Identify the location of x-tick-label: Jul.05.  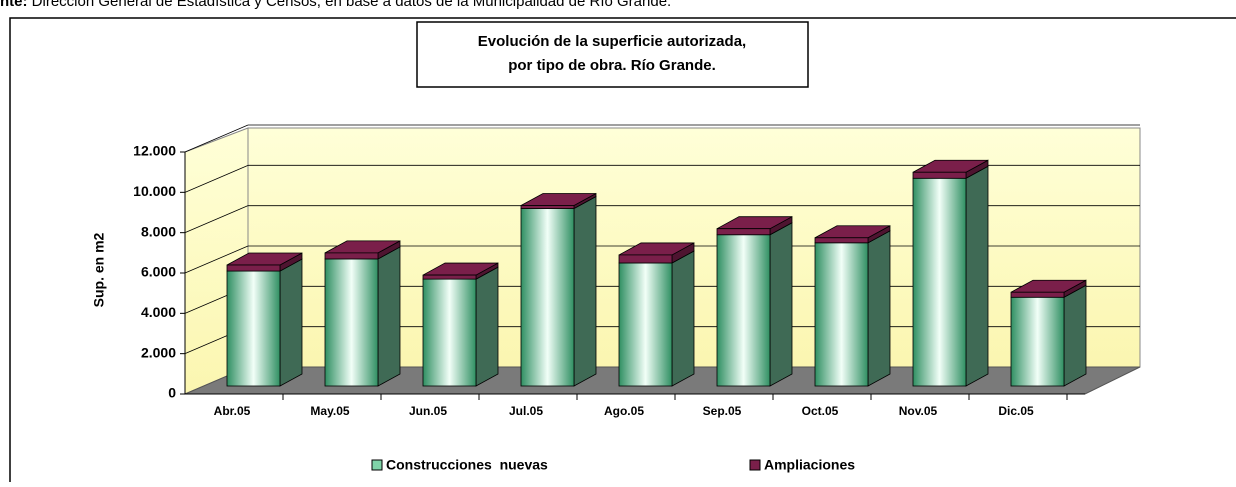
(526, 411).